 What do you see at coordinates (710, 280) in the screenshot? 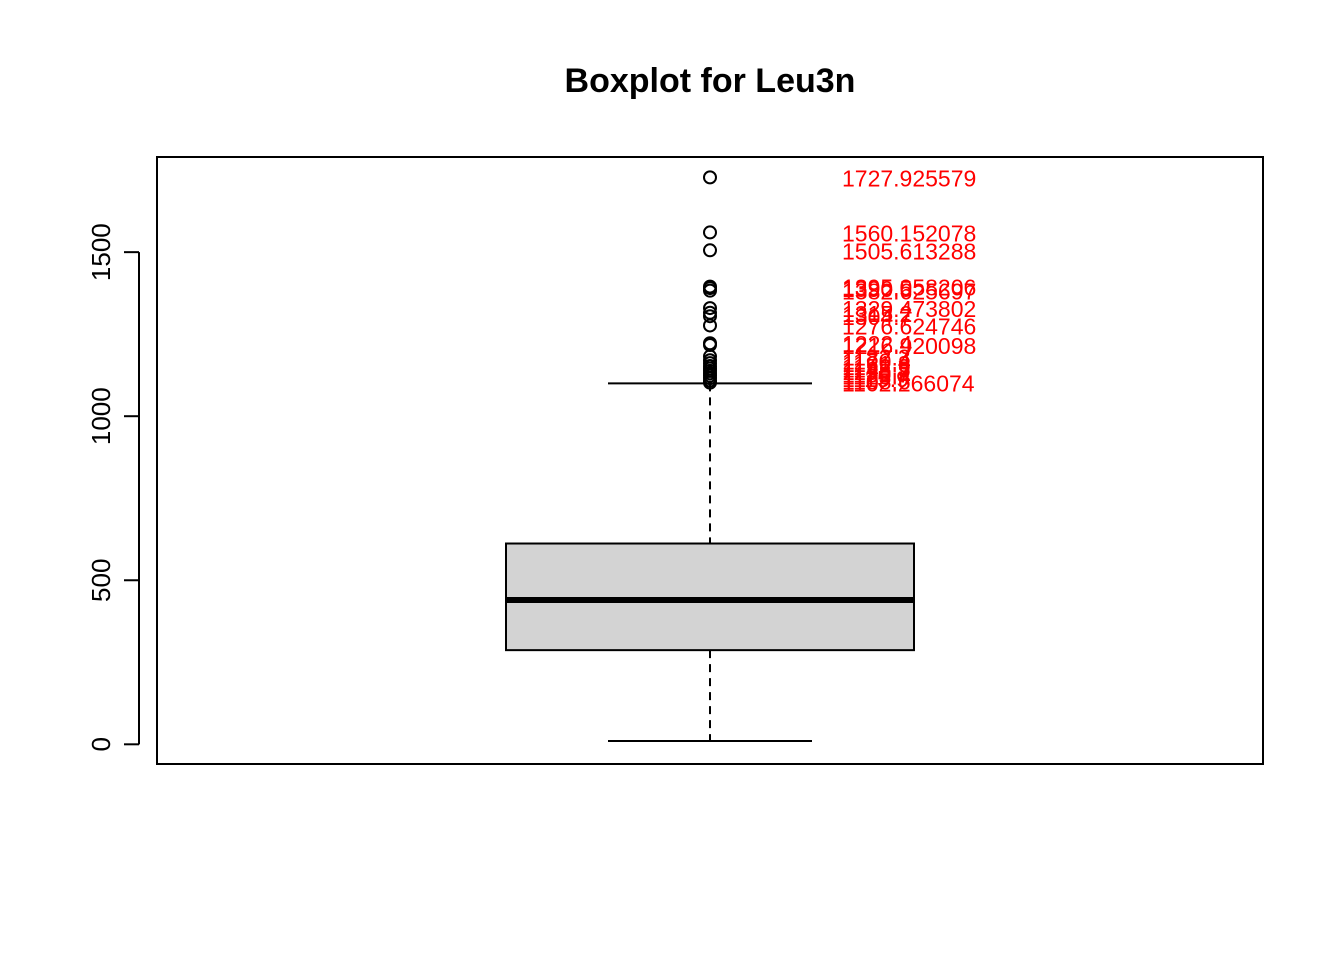
I see `outlier-points` at bounding box center [710, 280].